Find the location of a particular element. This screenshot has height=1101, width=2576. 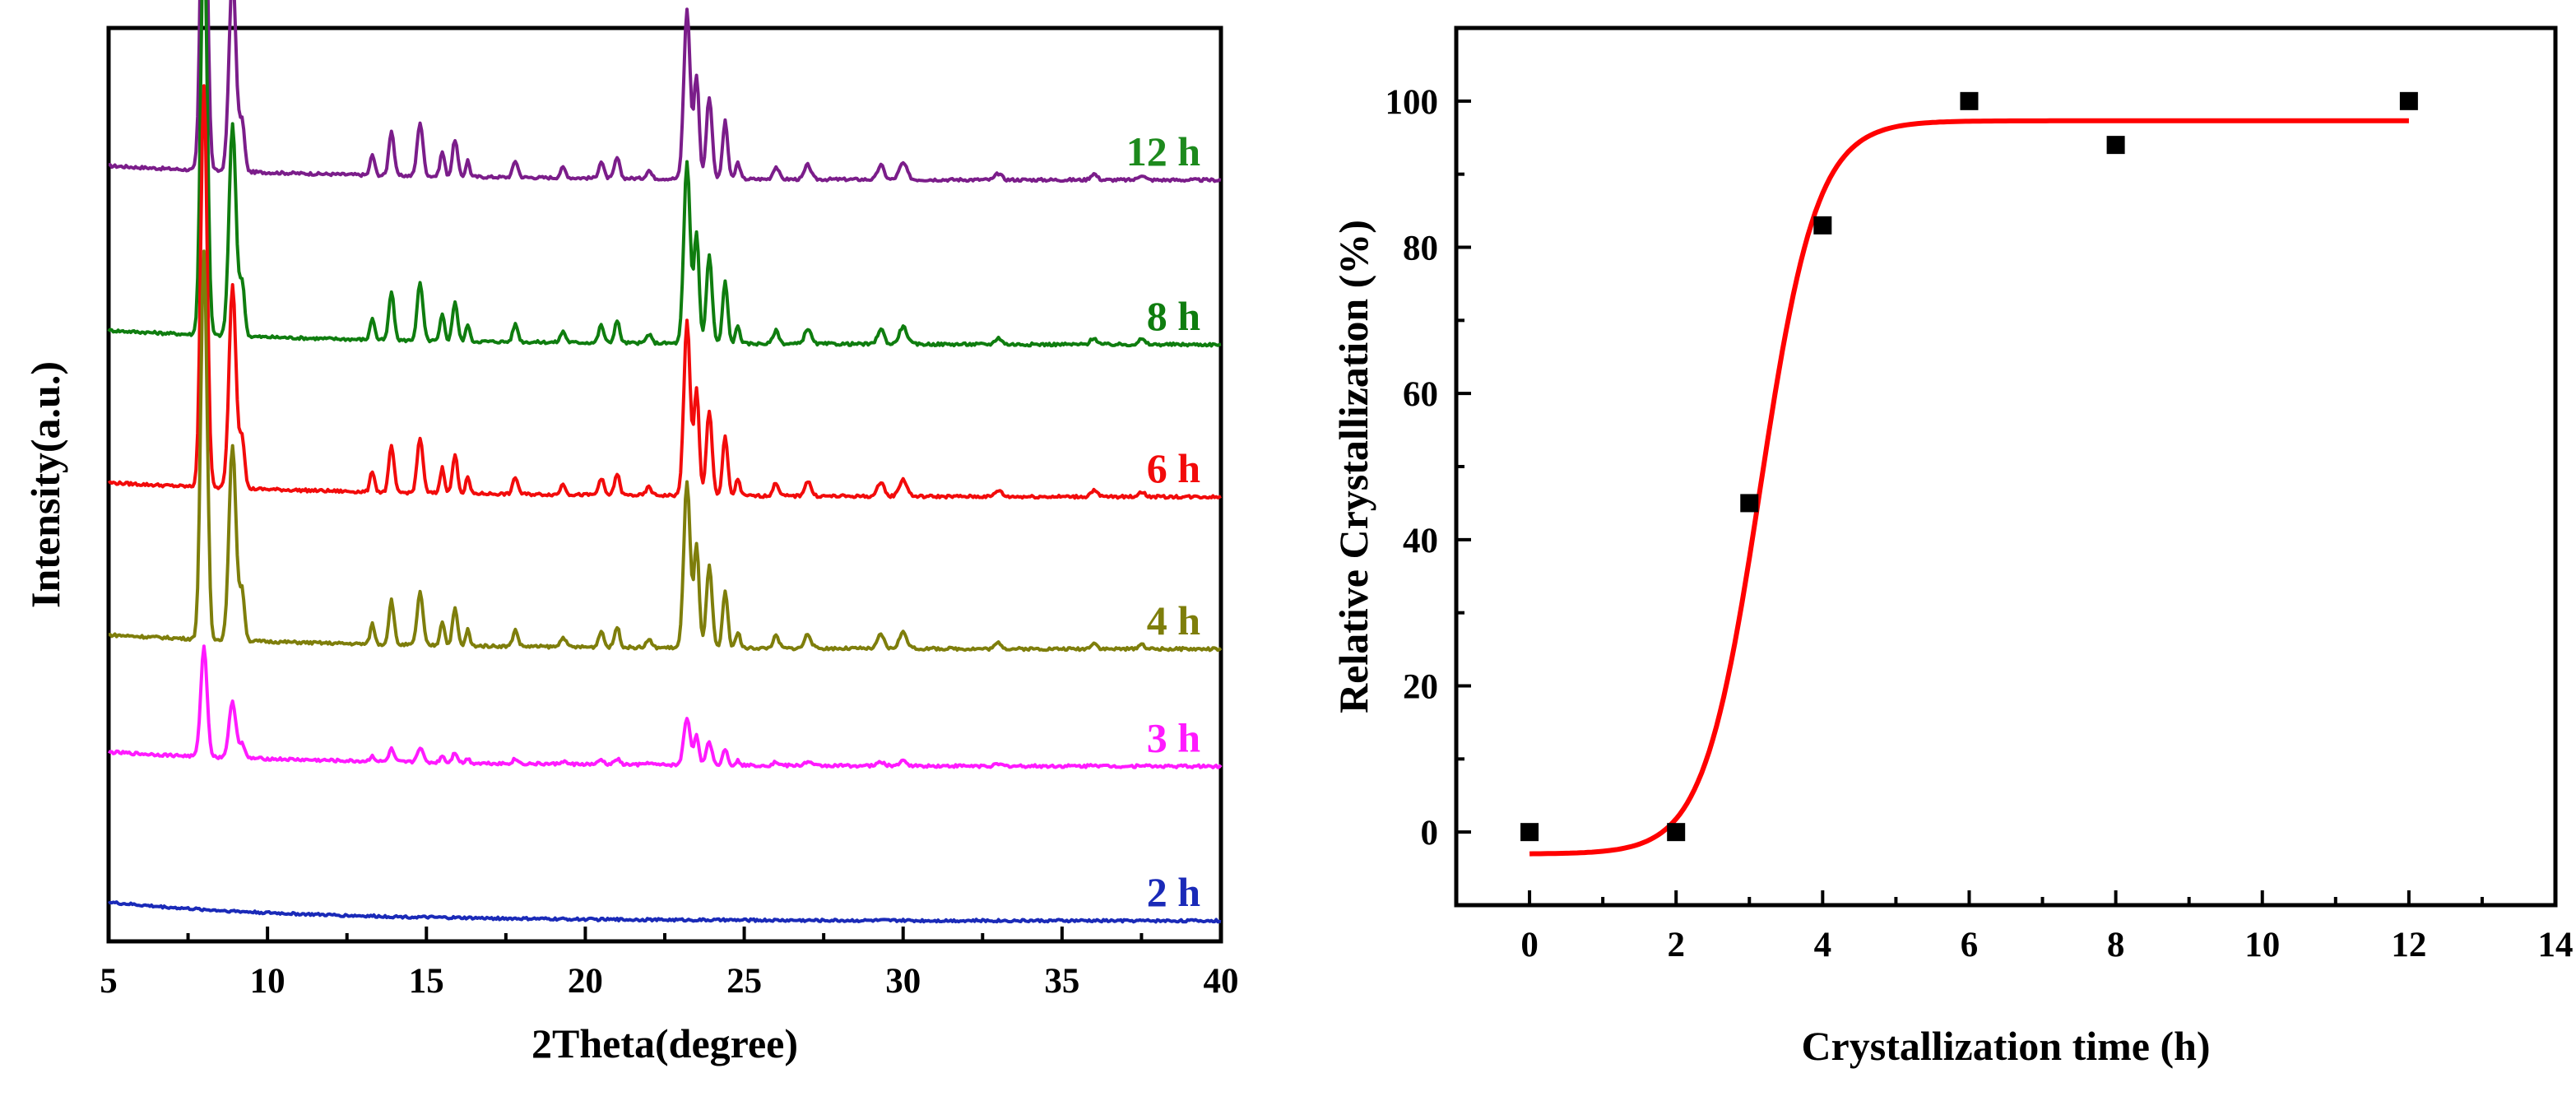

xrd-trace-label: 4 h is located at coordinates (1174, 620).